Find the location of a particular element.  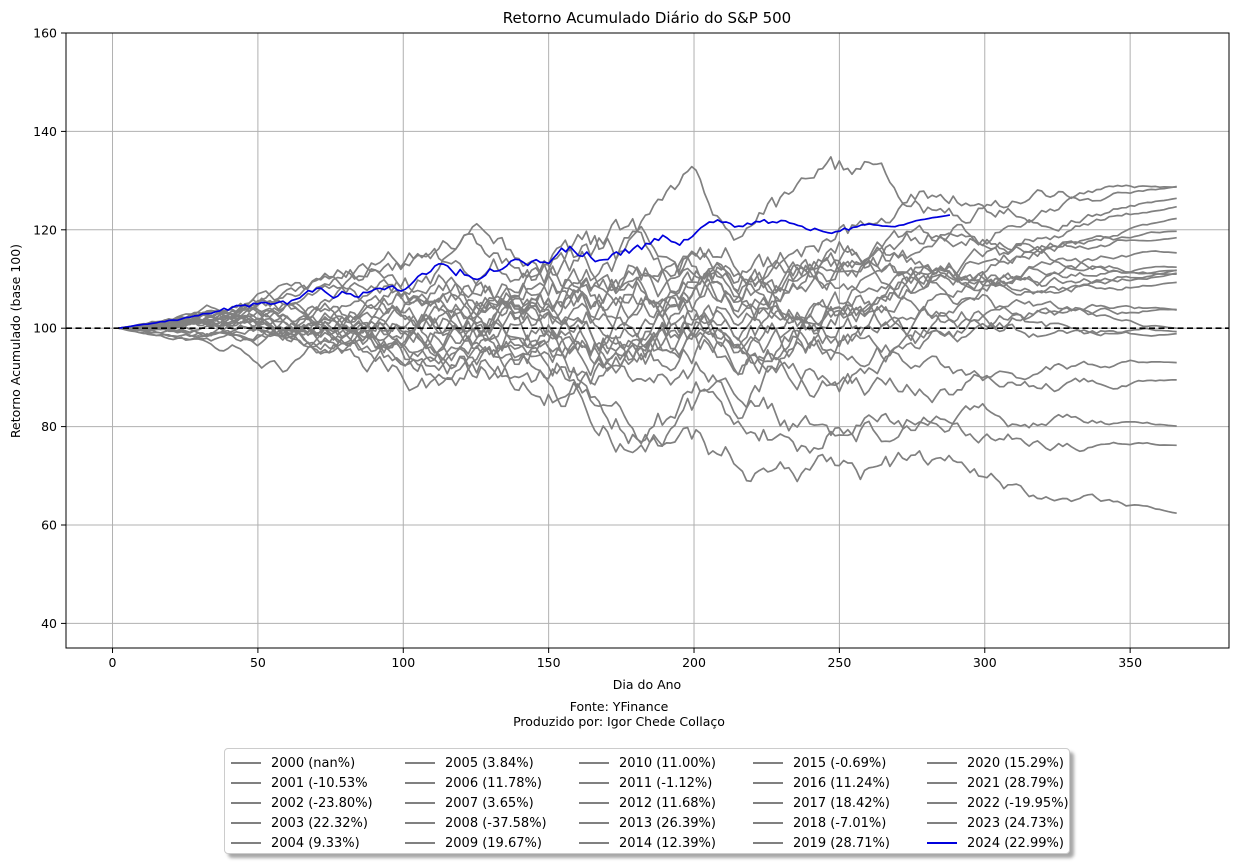

legend-item: 2007 (3.65%) is located at coordinates (490, 803).